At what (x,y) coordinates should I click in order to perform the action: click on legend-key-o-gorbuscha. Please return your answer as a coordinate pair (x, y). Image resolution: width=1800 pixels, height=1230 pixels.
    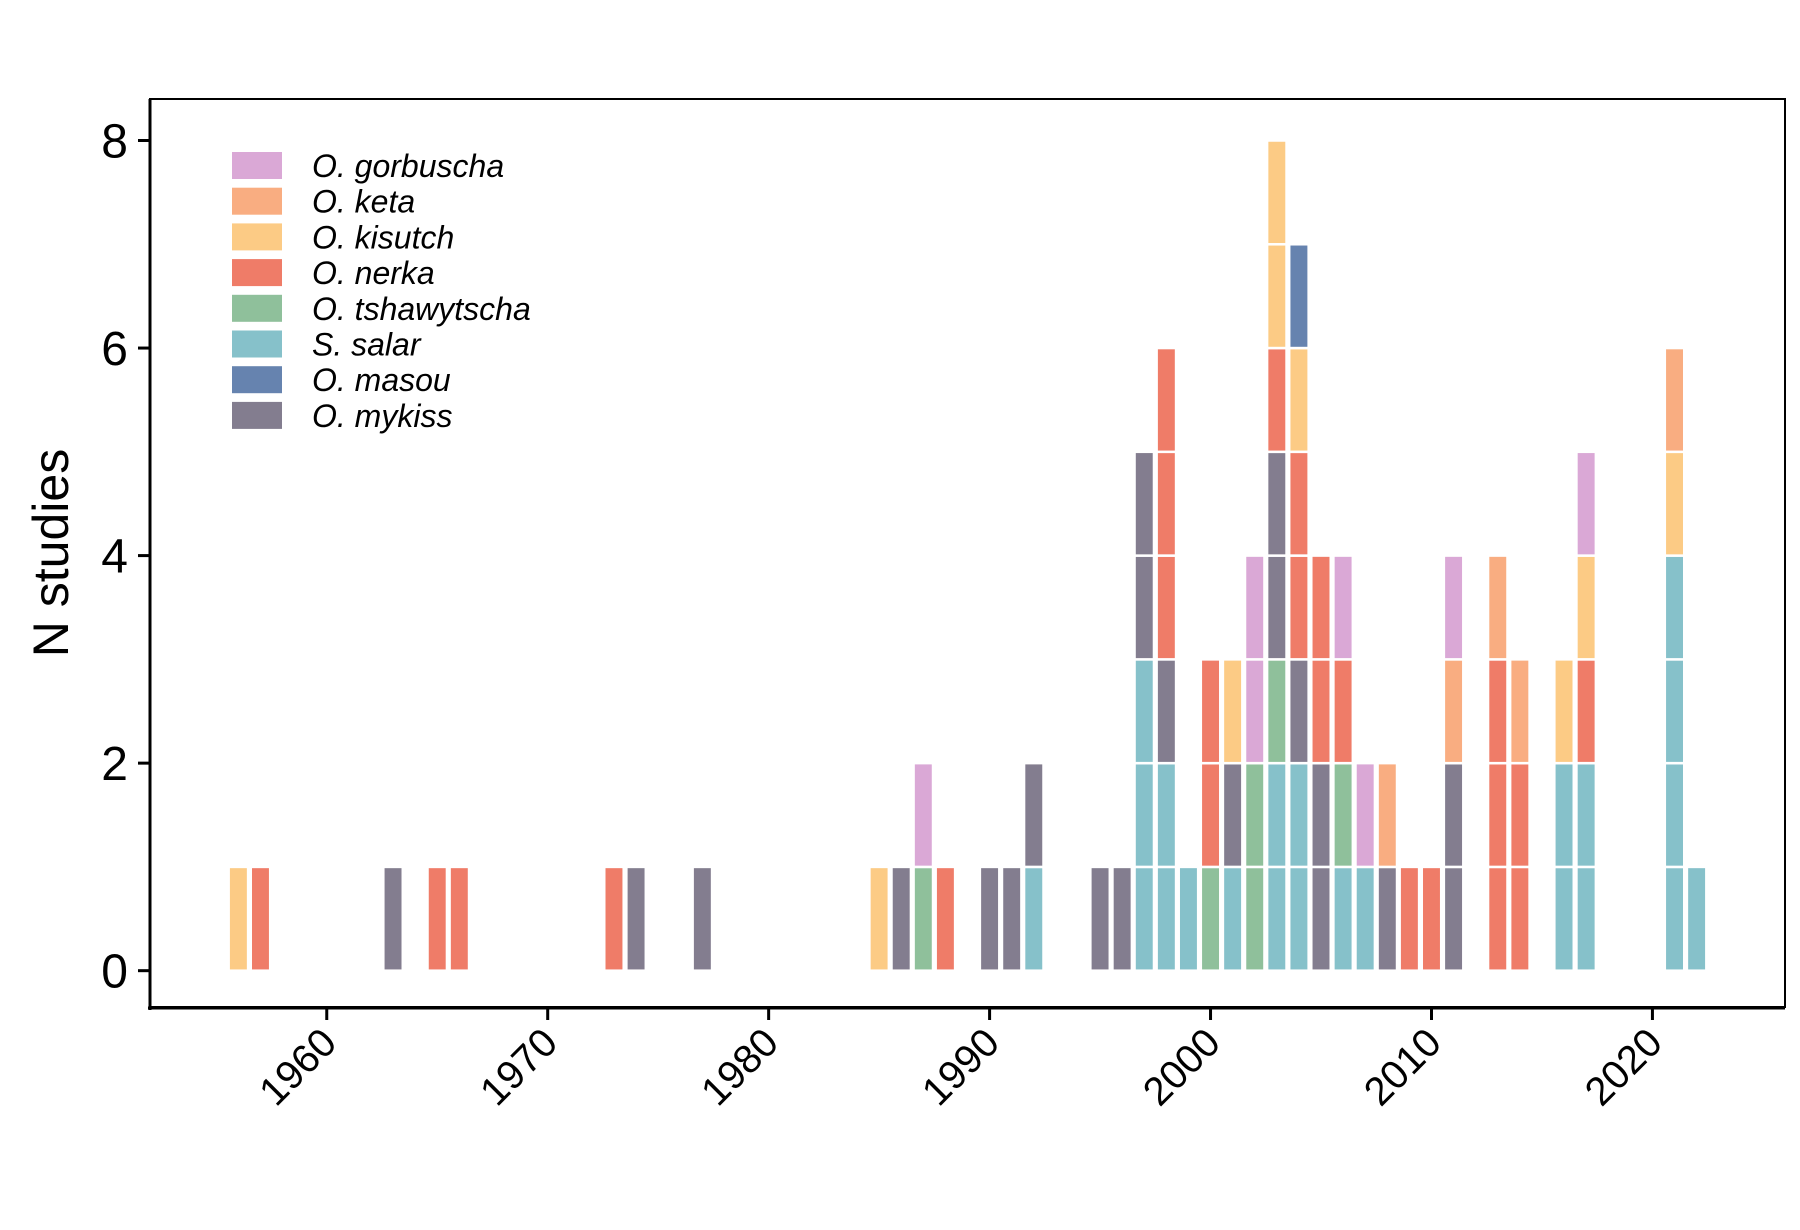
    Looking at the image, I should click on (257, 165).